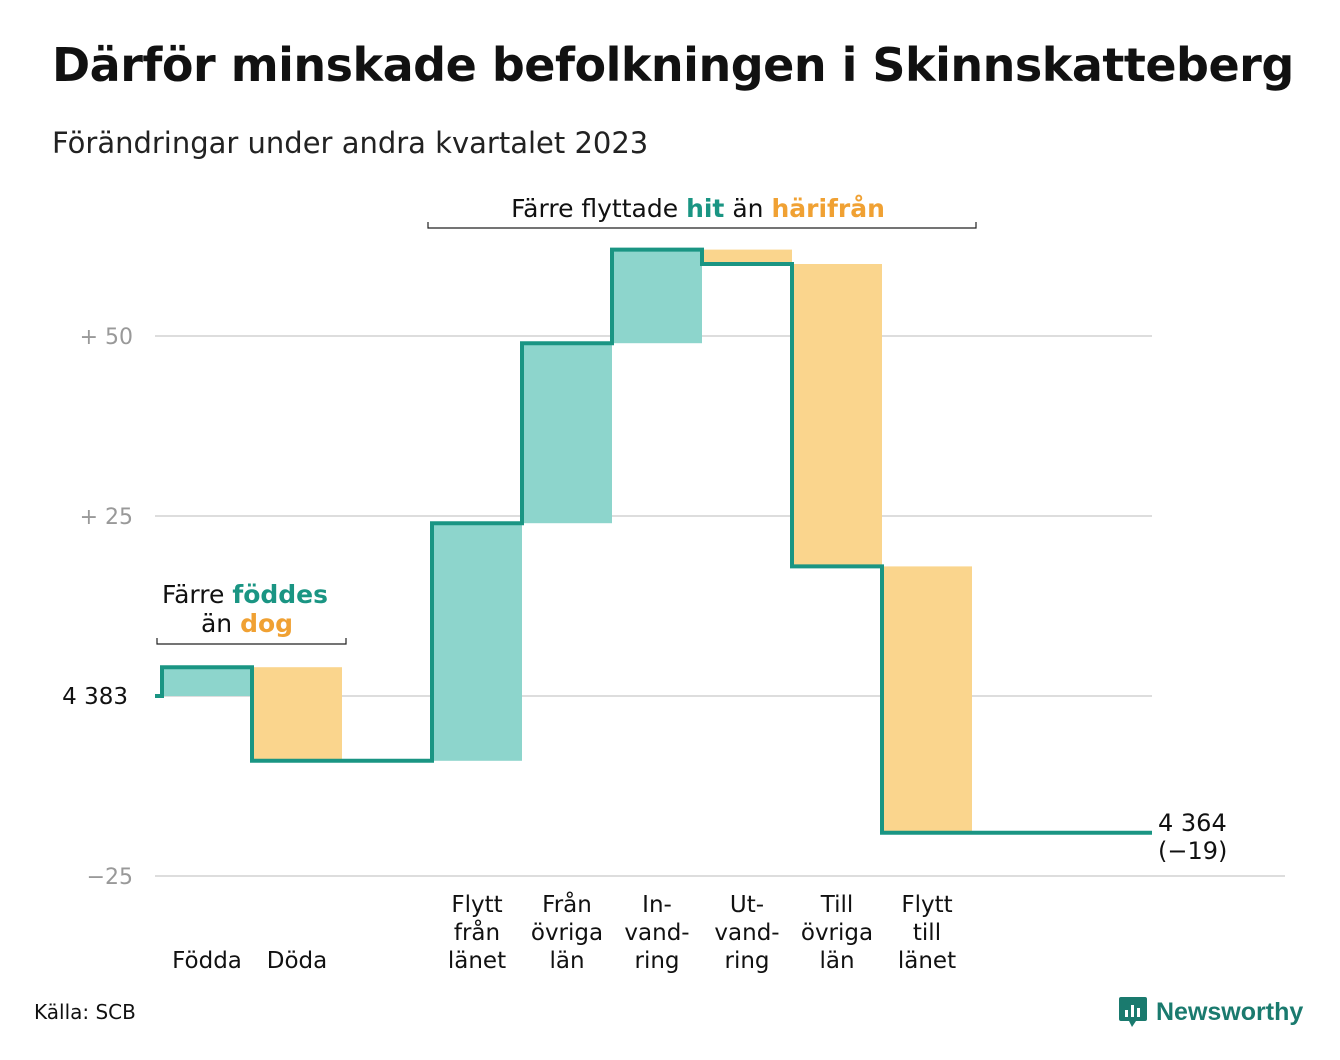  Describe the element at coordinates (477, 932) in the screenshot. I see `category-label: från` at that location.